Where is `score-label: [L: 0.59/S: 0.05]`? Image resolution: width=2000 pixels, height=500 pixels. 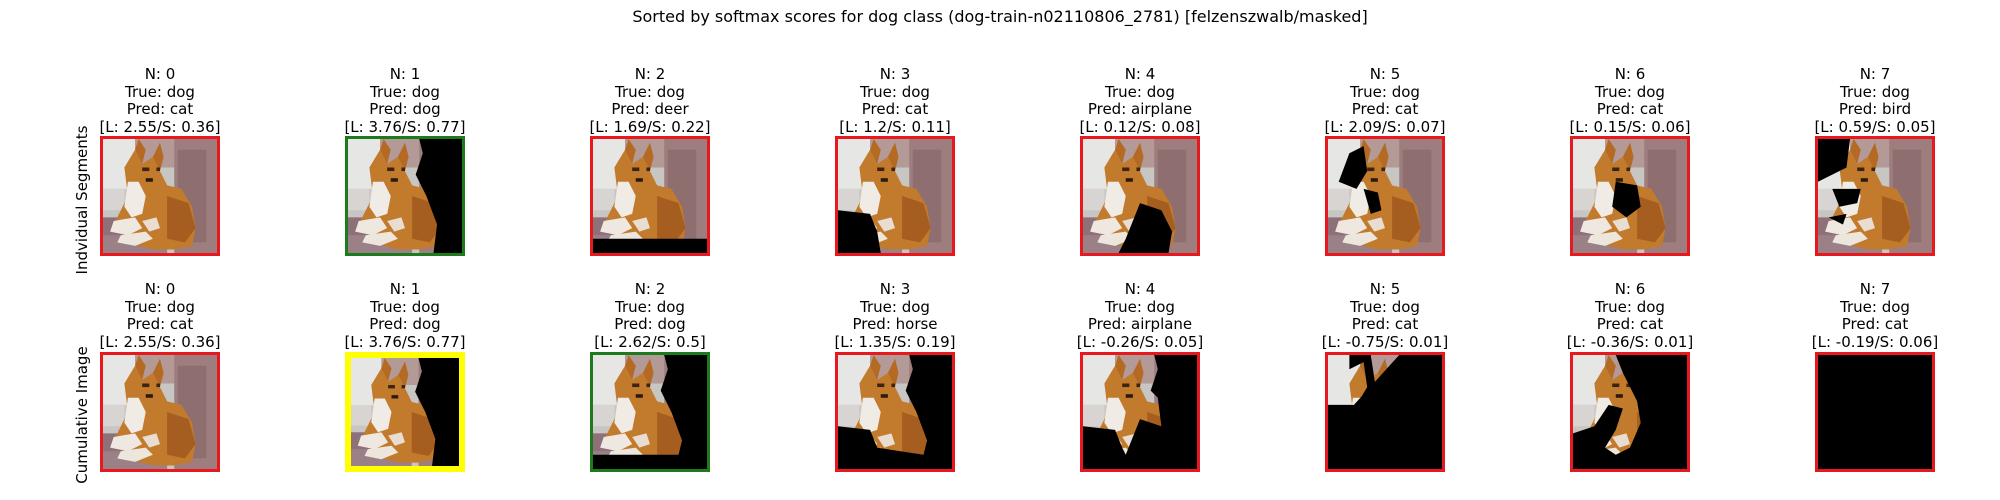
score-label: [L: 0.59/S: 0.05] is located at coordinates (1875, 128).